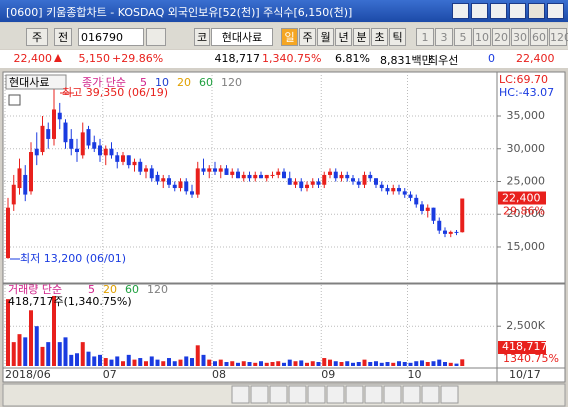 Image resolution: width=568 pixels, height=407 pixels. Describe the element at coordinates (539, 37) in the screenshot. I see `interval-button: 60` at that location.